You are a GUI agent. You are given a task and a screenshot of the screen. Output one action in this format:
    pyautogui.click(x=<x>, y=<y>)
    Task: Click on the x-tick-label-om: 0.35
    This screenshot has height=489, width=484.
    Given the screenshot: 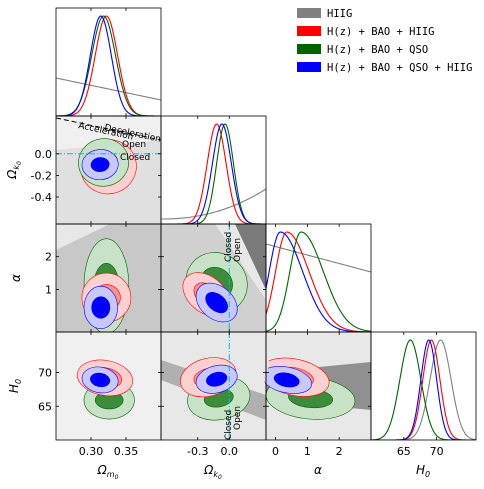 What is the action you would take?
    pyautogui.click(x=126, y=451)
    